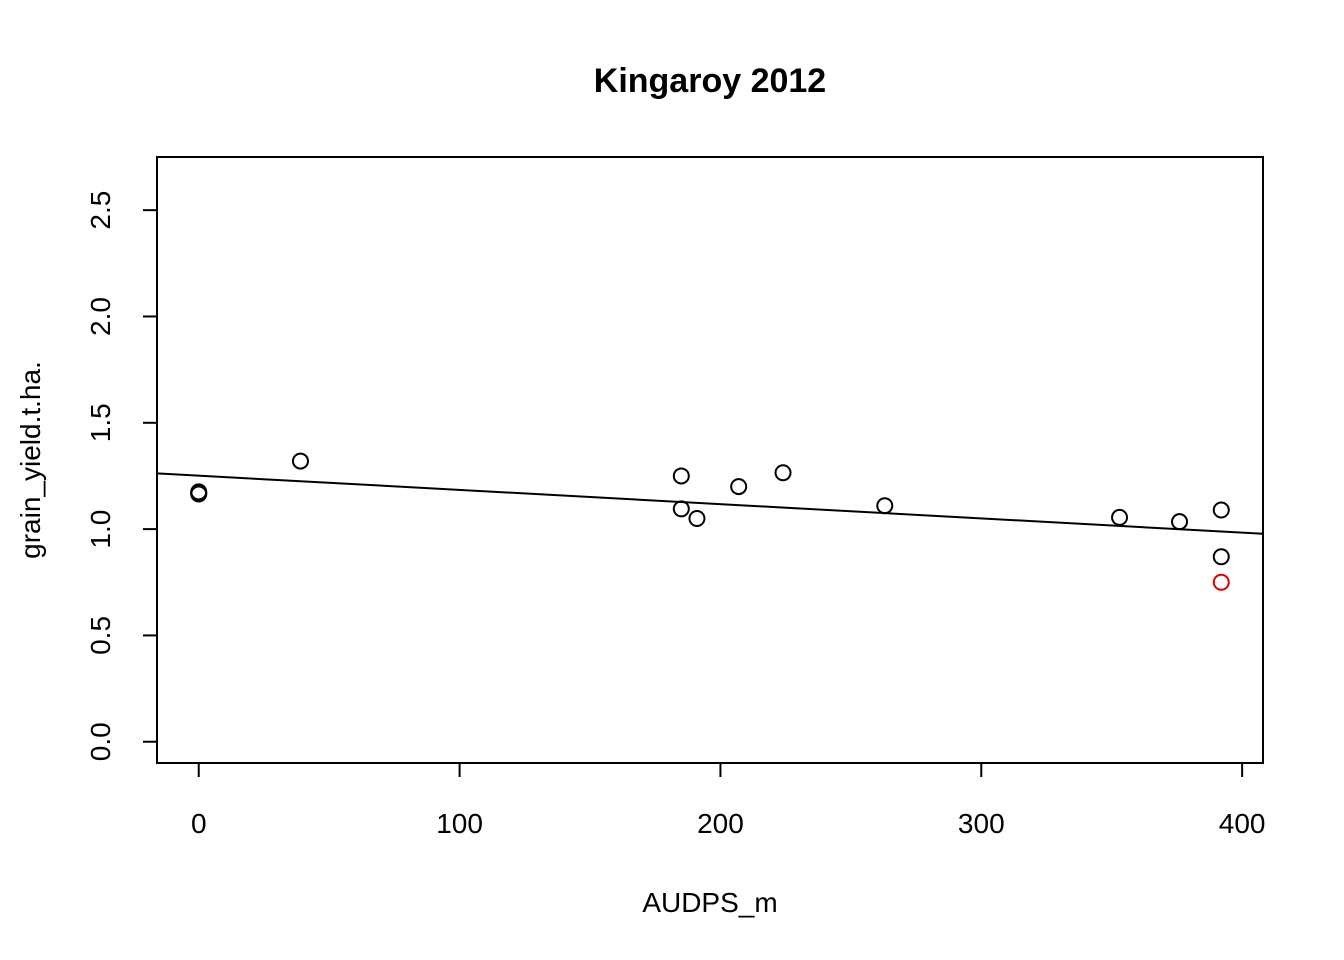 This screenshot has height=960, width=1344. What do you see at coordinates (709, 902) in the screenshot?
I see `x-axis-label: AUDPS_m` at bounding box center [709, 902].